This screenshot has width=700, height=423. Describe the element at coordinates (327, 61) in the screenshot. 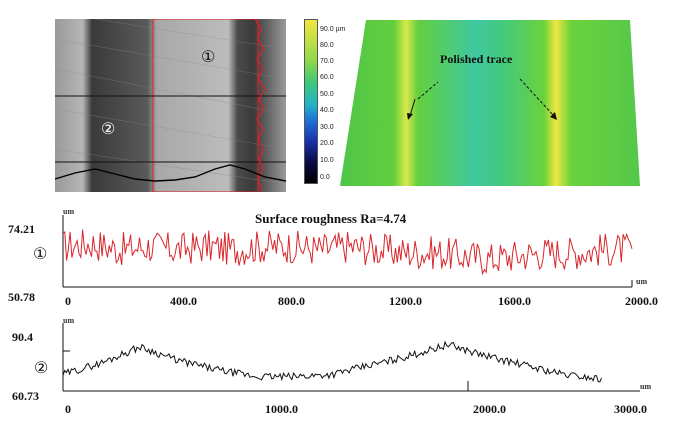

I see `scale-tick: 70.0` at that location.